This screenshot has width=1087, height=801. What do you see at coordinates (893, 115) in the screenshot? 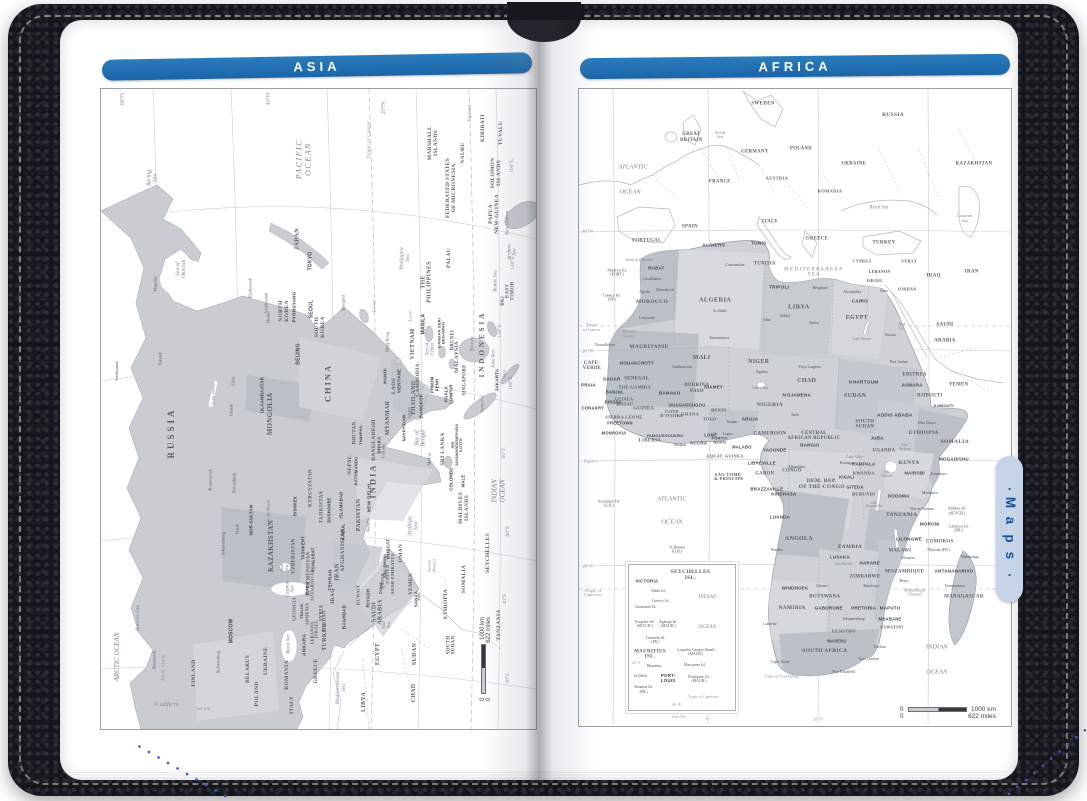
I see `map-label: RUSSIA` at bounding box center [893, 115].